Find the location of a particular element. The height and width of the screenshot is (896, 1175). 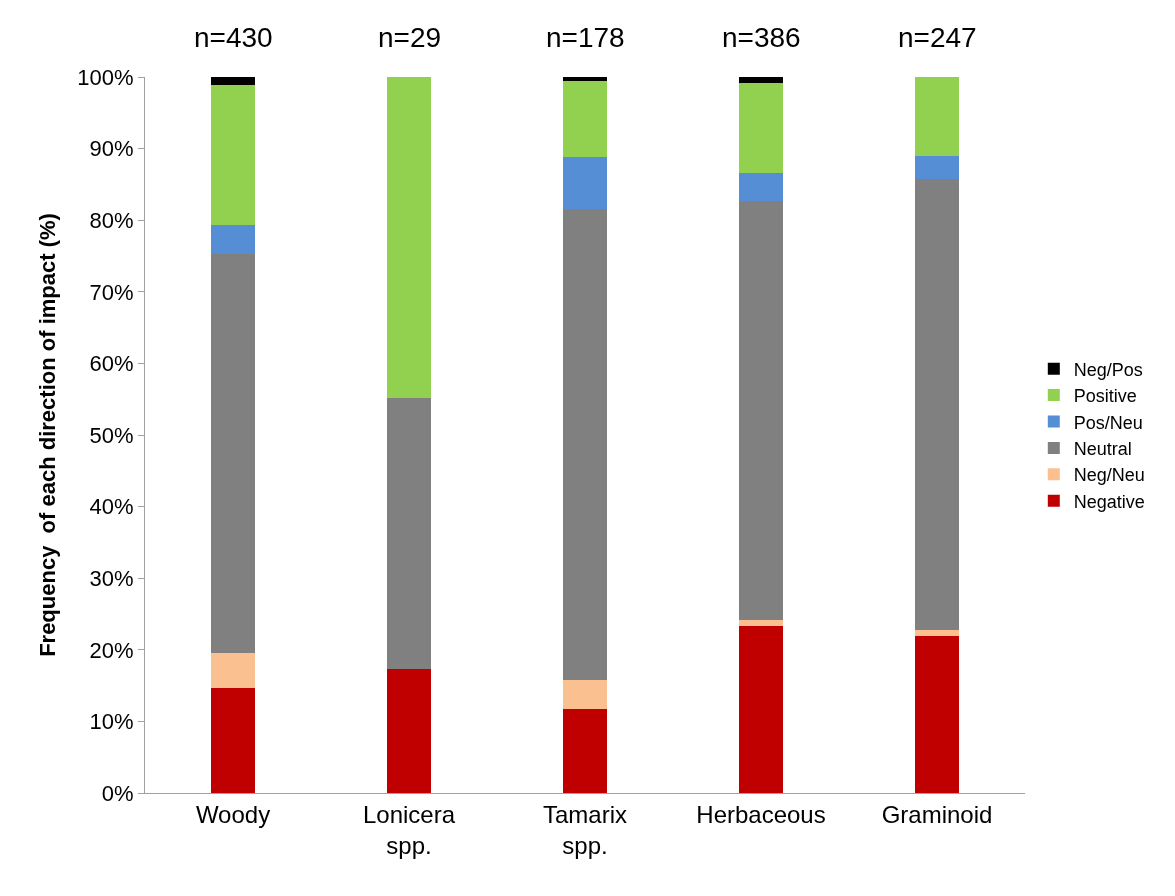

legend-label: Pos/Neu is located at coordinates (1108, 422).